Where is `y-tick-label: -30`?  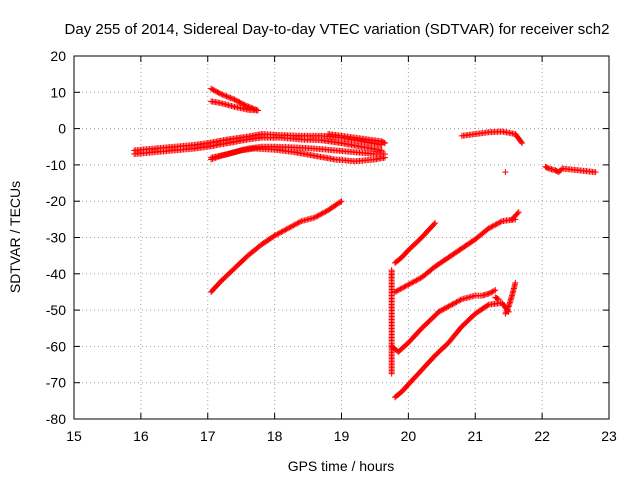 y-tick-label: -30 is located at coordinates (56, 238).